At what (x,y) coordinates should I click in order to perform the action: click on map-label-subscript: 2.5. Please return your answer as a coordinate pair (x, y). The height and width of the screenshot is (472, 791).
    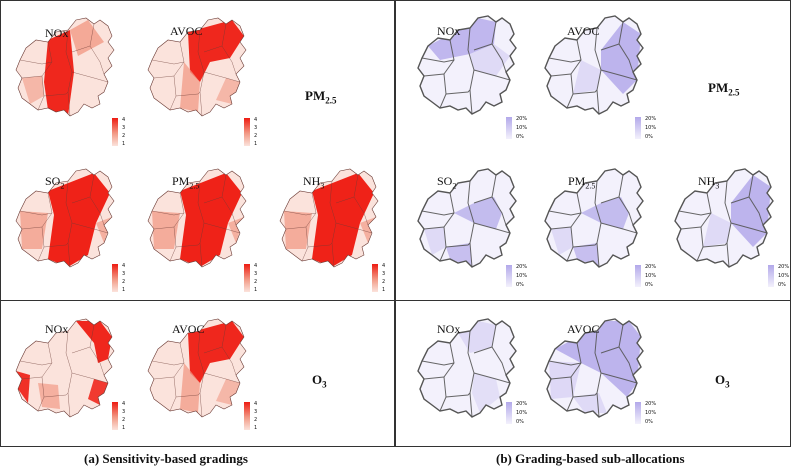
    Looking at the image, I should click on (590, 186).